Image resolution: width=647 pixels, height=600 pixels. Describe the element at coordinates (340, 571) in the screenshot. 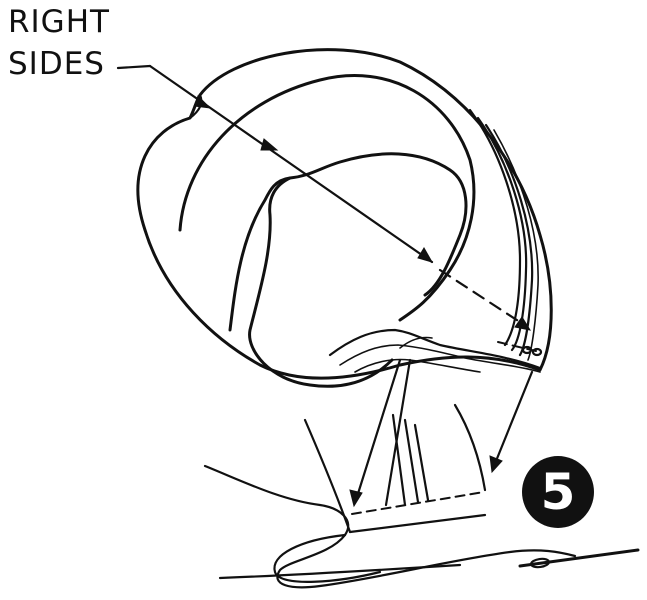

I see `thread-tail` at that location.